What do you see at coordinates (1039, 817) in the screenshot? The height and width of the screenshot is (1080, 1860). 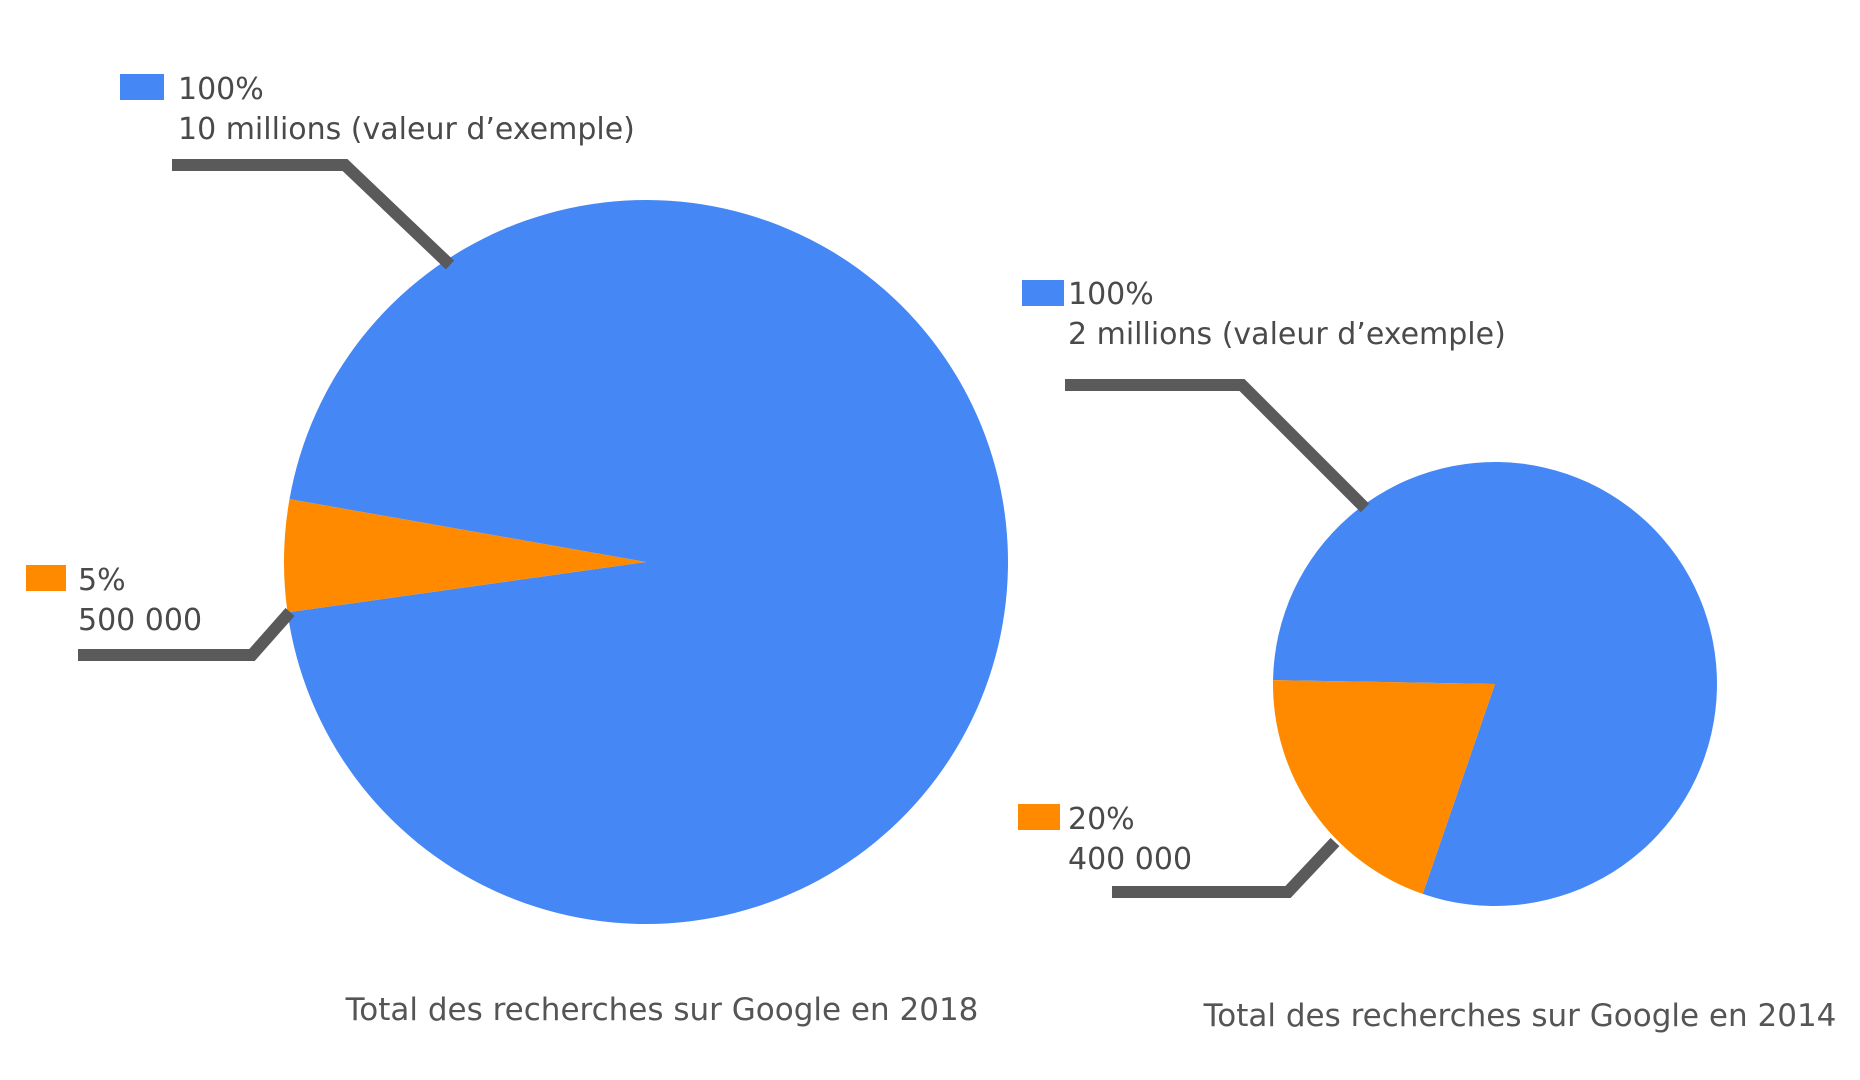 I see `legend-swatch-2014-part` at bounding box center [1039, 817].